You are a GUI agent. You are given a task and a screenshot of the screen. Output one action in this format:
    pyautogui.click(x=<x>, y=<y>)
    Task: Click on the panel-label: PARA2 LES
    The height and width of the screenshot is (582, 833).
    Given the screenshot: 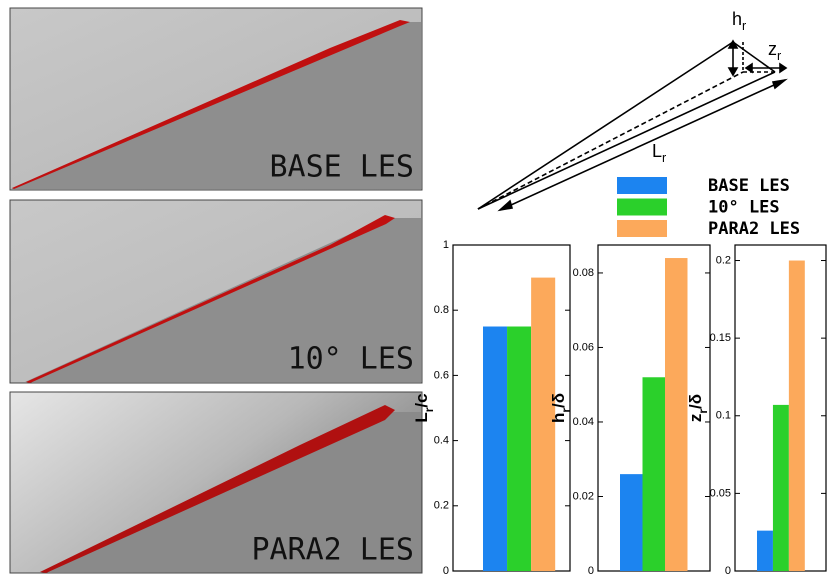 What is the action you would take?
    pyautogui.click(x=332, y=550)
    